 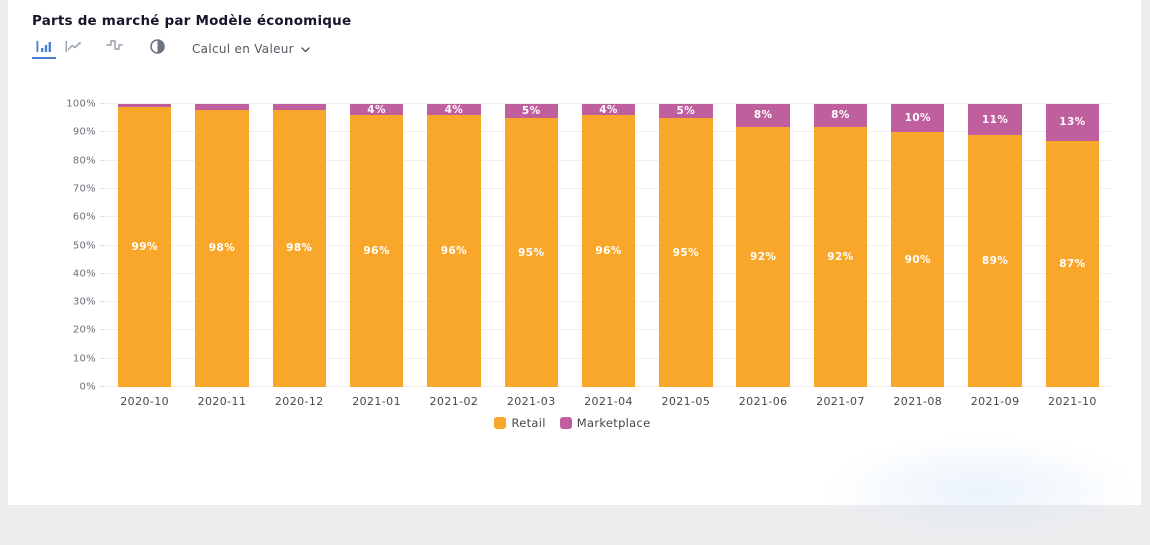 What do you see at coordinates (87, 387) in the screenshot?
I see `y-tick-label: 0%` at bounding box center [87, 387].